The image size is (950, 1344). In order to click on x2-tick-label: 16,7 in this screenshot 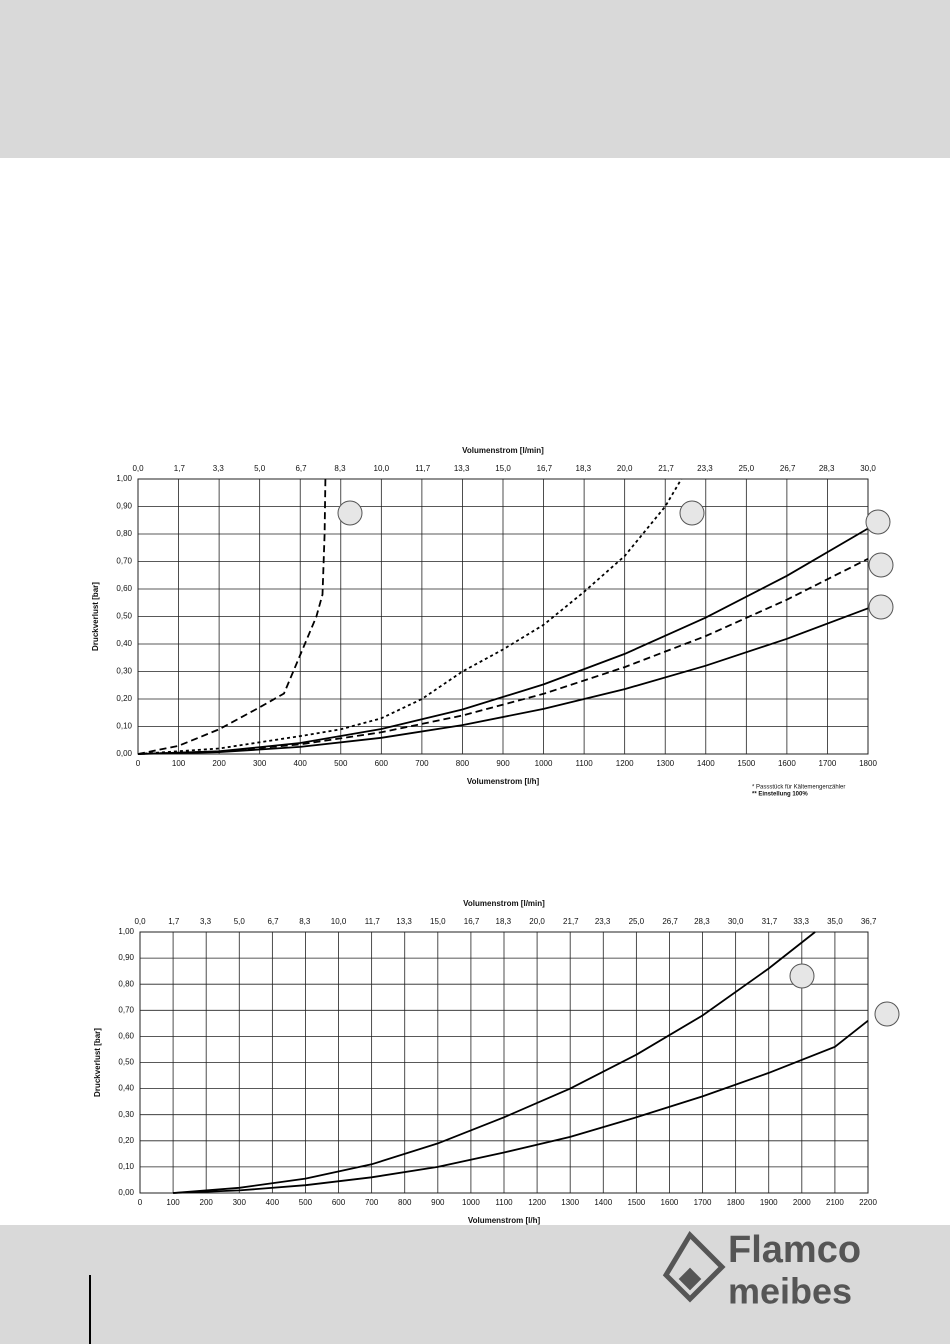, I will do `click(545, 468)`.